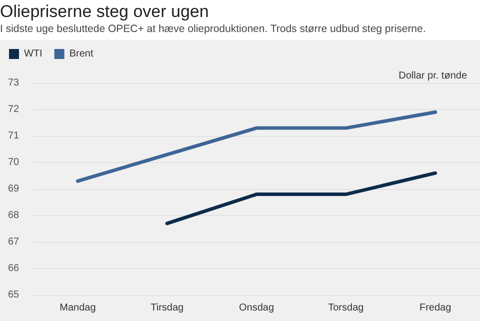  I want to click on y-axis-title: Dollar pr. tønde, so click(433, 76).